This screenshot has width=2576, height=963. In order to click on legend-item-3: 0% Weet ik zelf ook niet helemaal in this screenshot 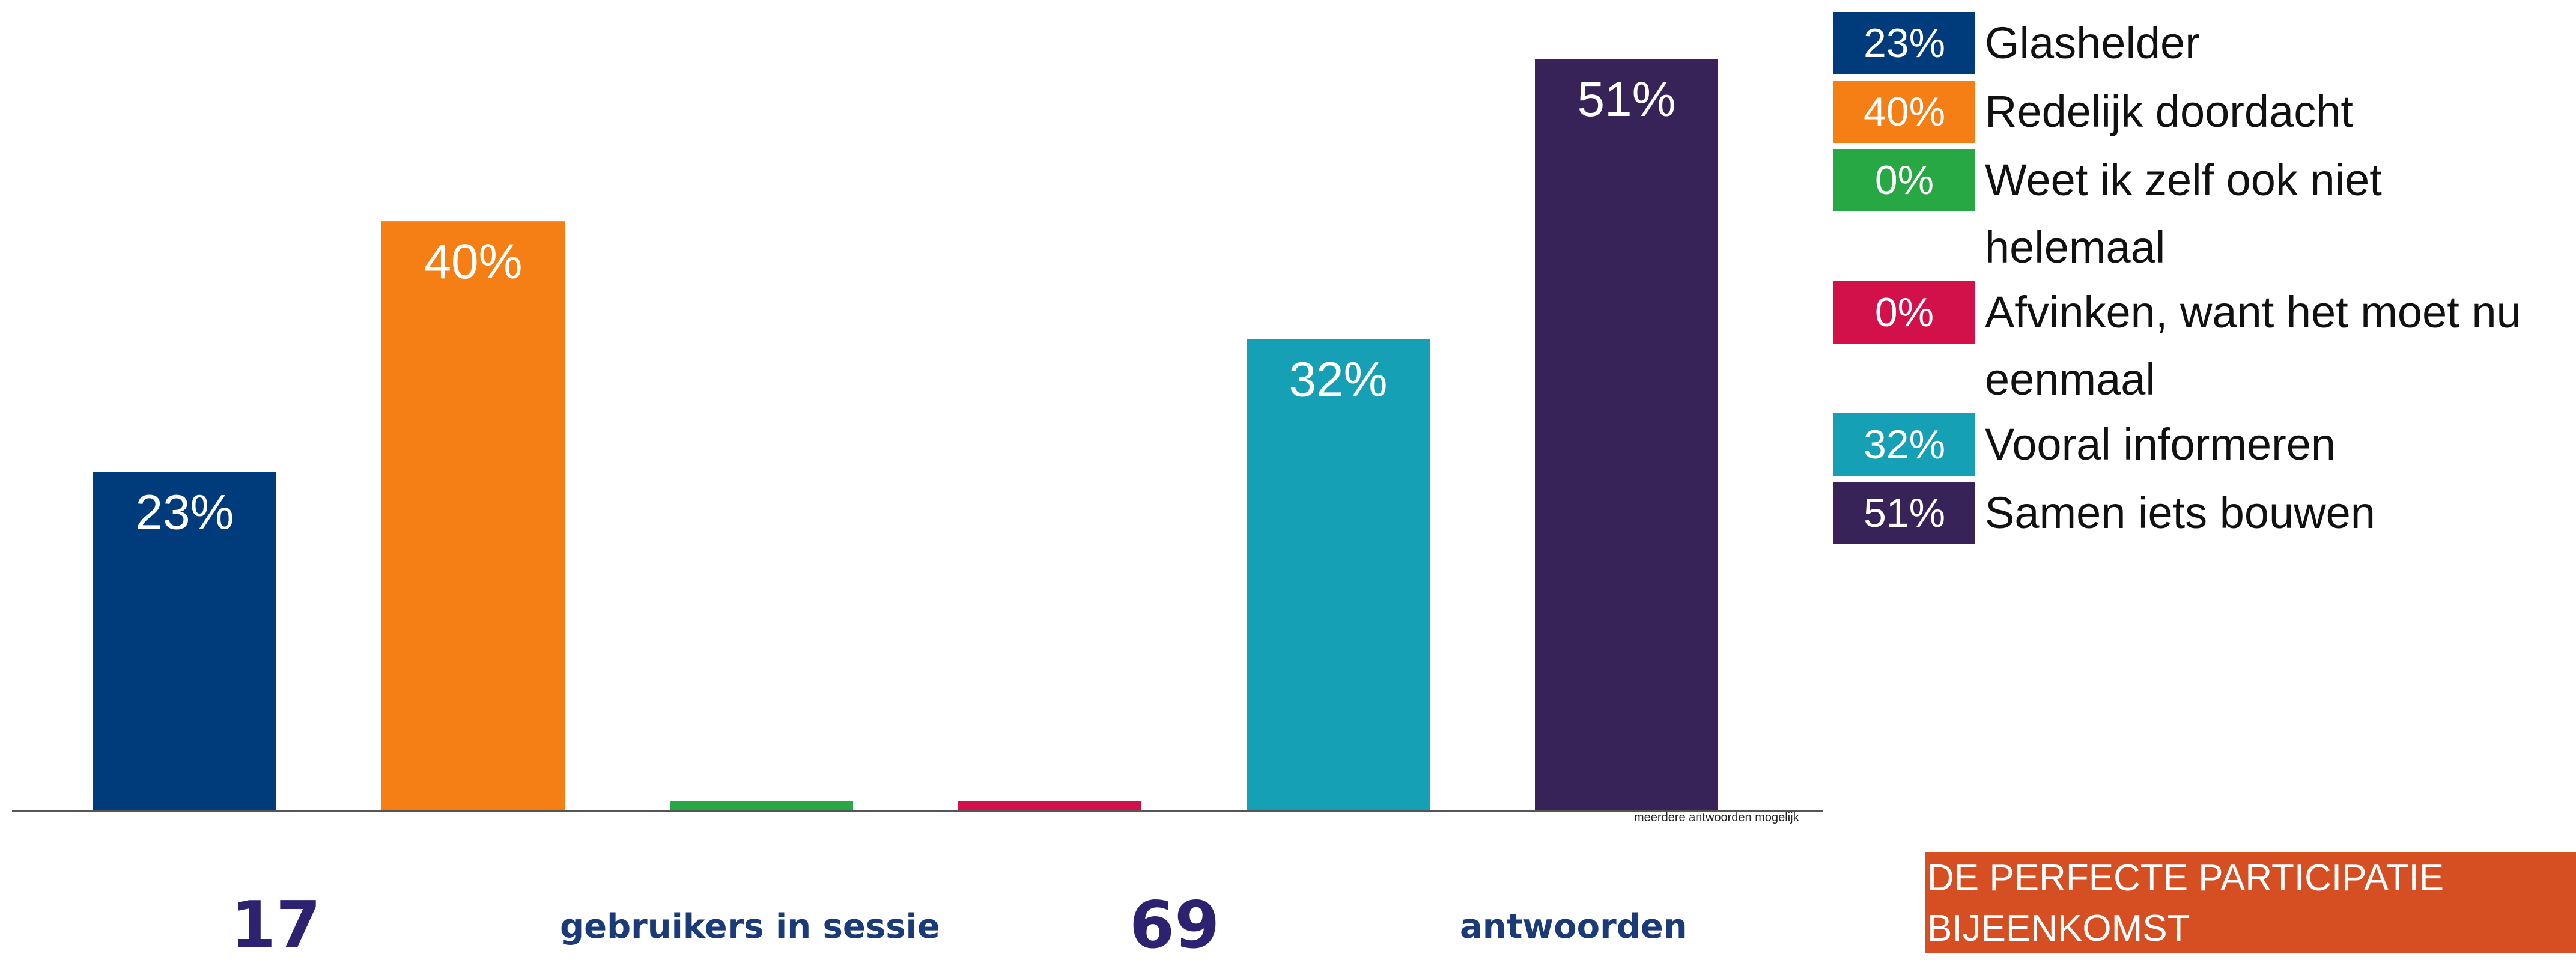, I will do `click(2204, 215)`.